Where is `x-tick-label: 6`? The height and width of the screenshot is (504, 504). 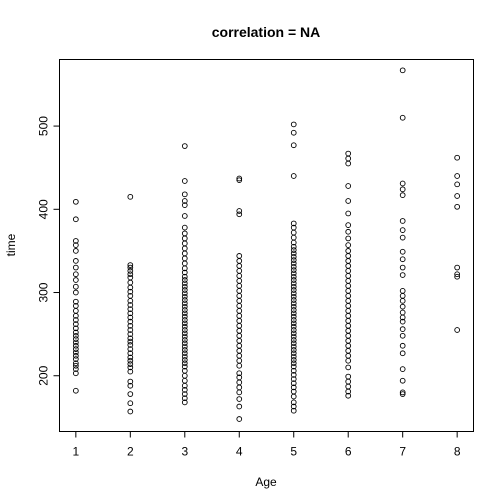
x-tick-label: 6 is located at coordinates (348, 452).